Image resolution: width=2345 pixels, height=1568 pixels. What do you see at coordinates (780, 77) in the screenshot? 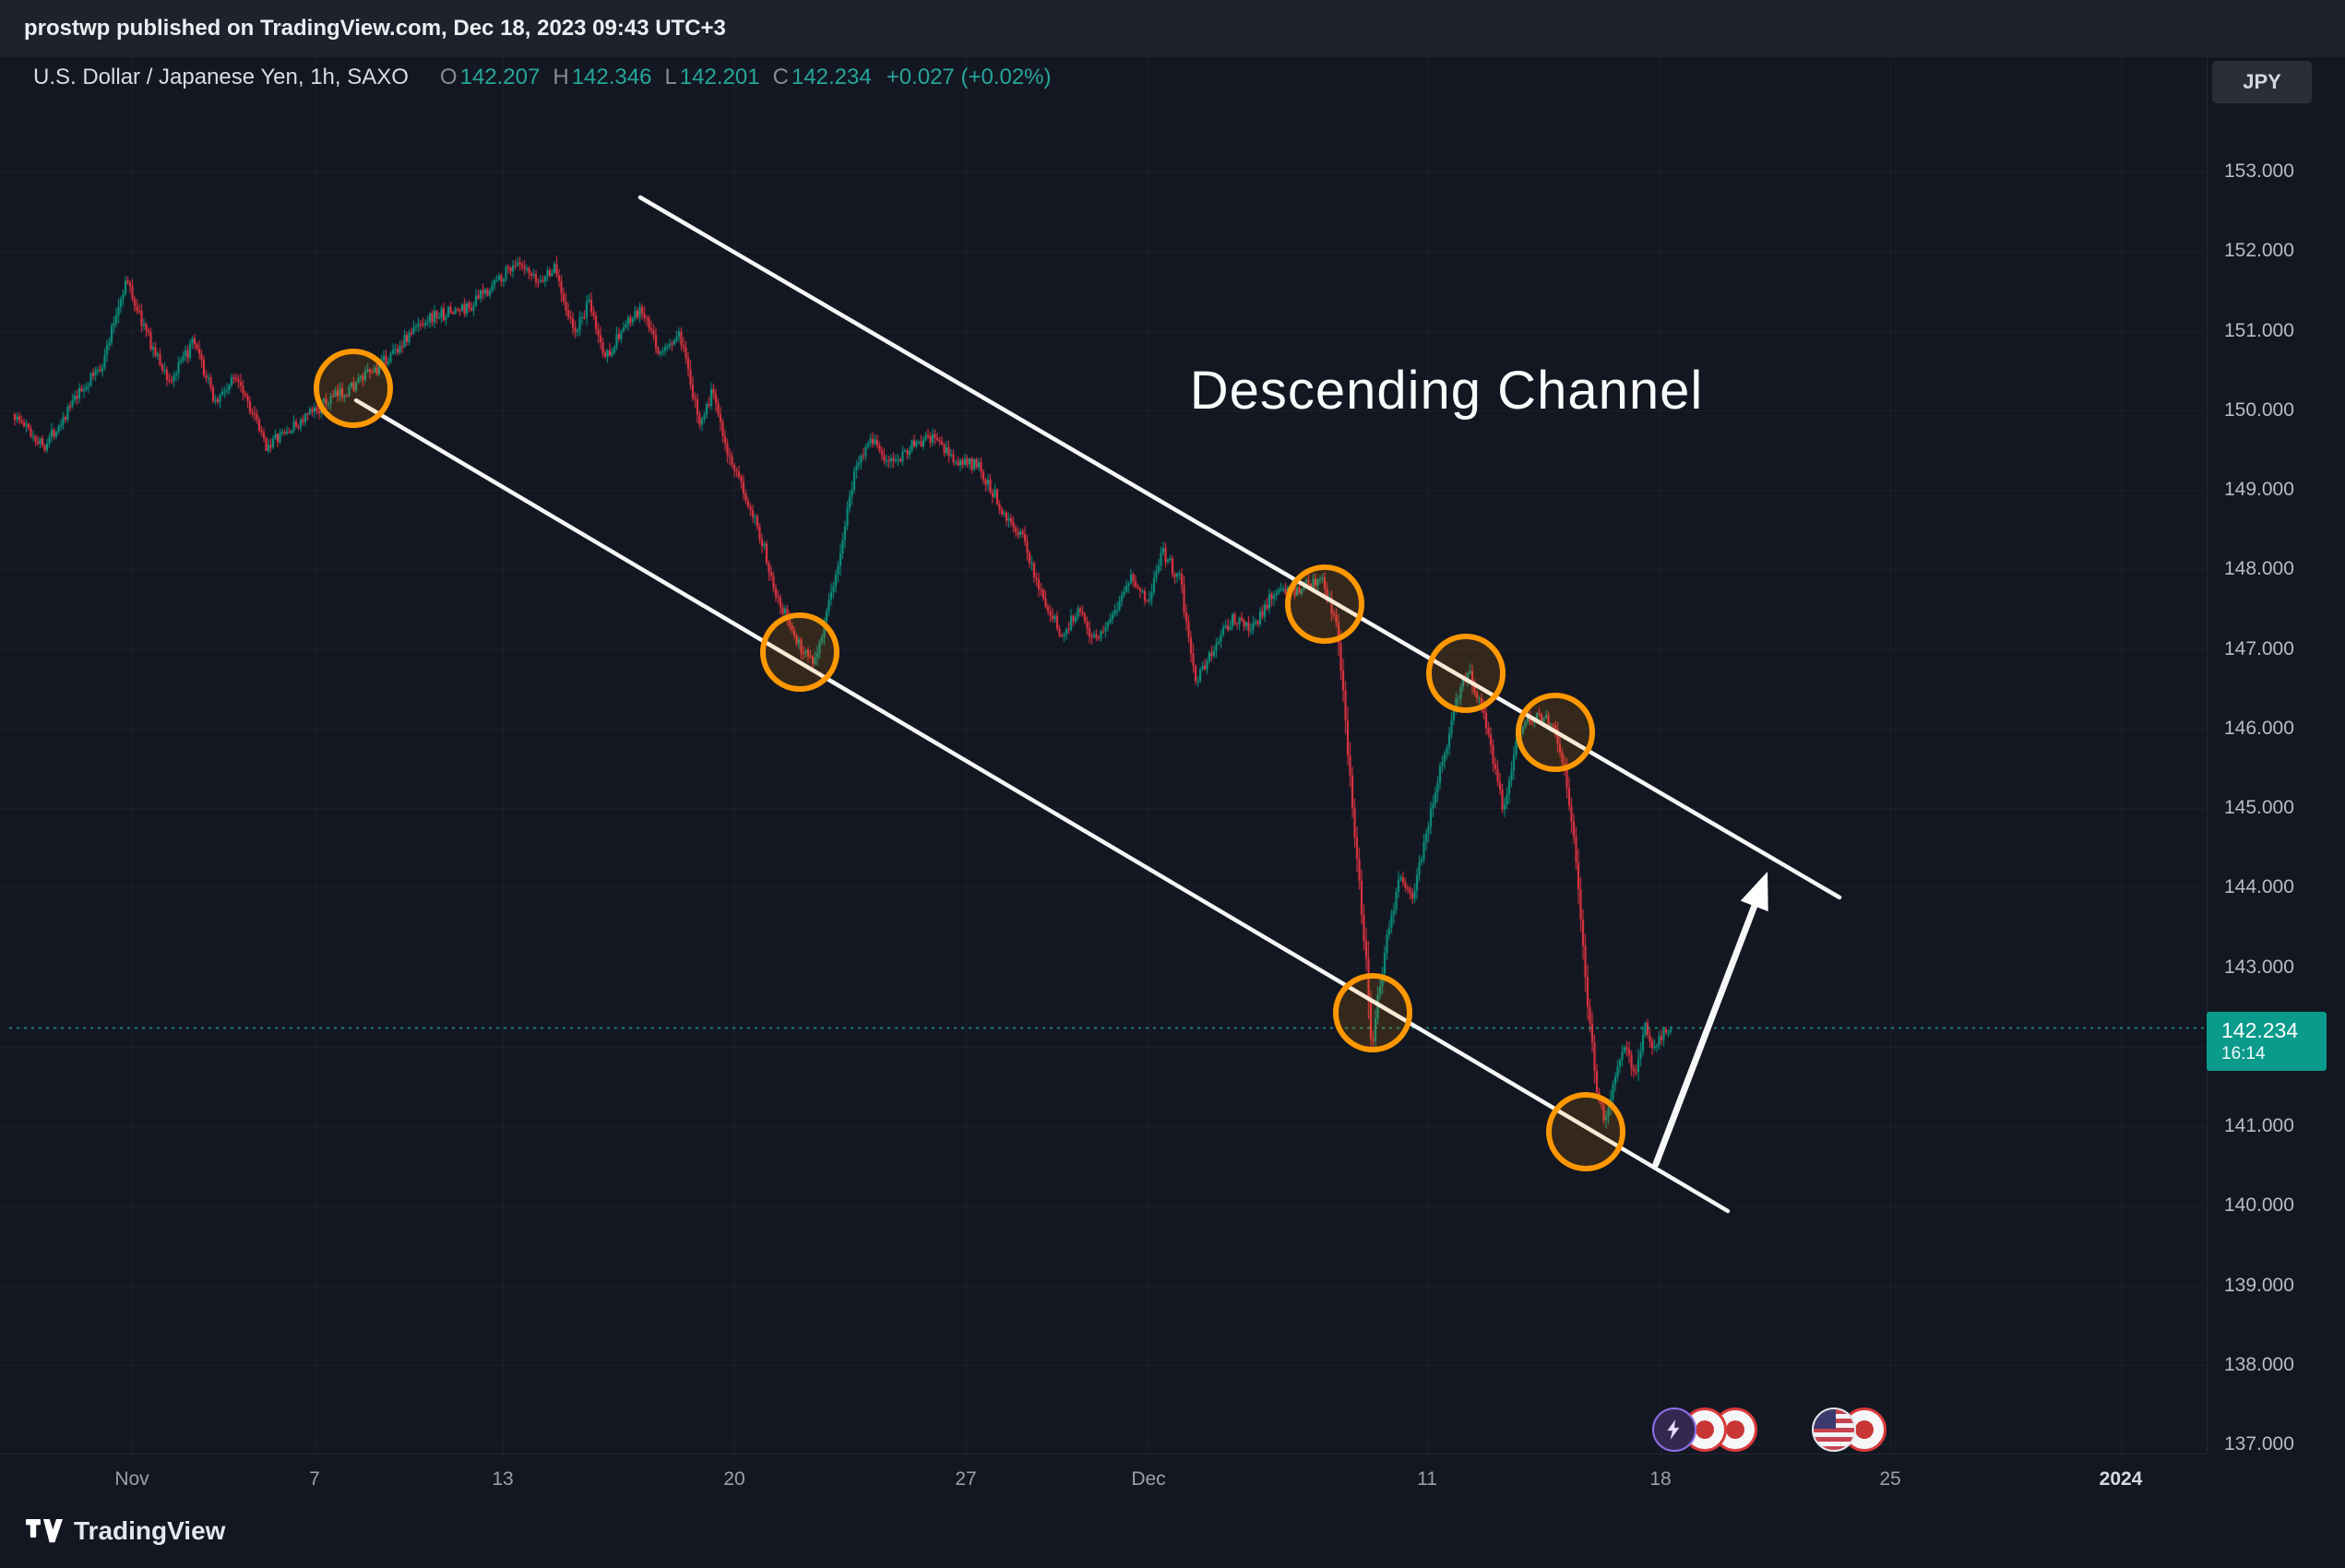
I see `close-label: C` at bounding box center [780, 77].